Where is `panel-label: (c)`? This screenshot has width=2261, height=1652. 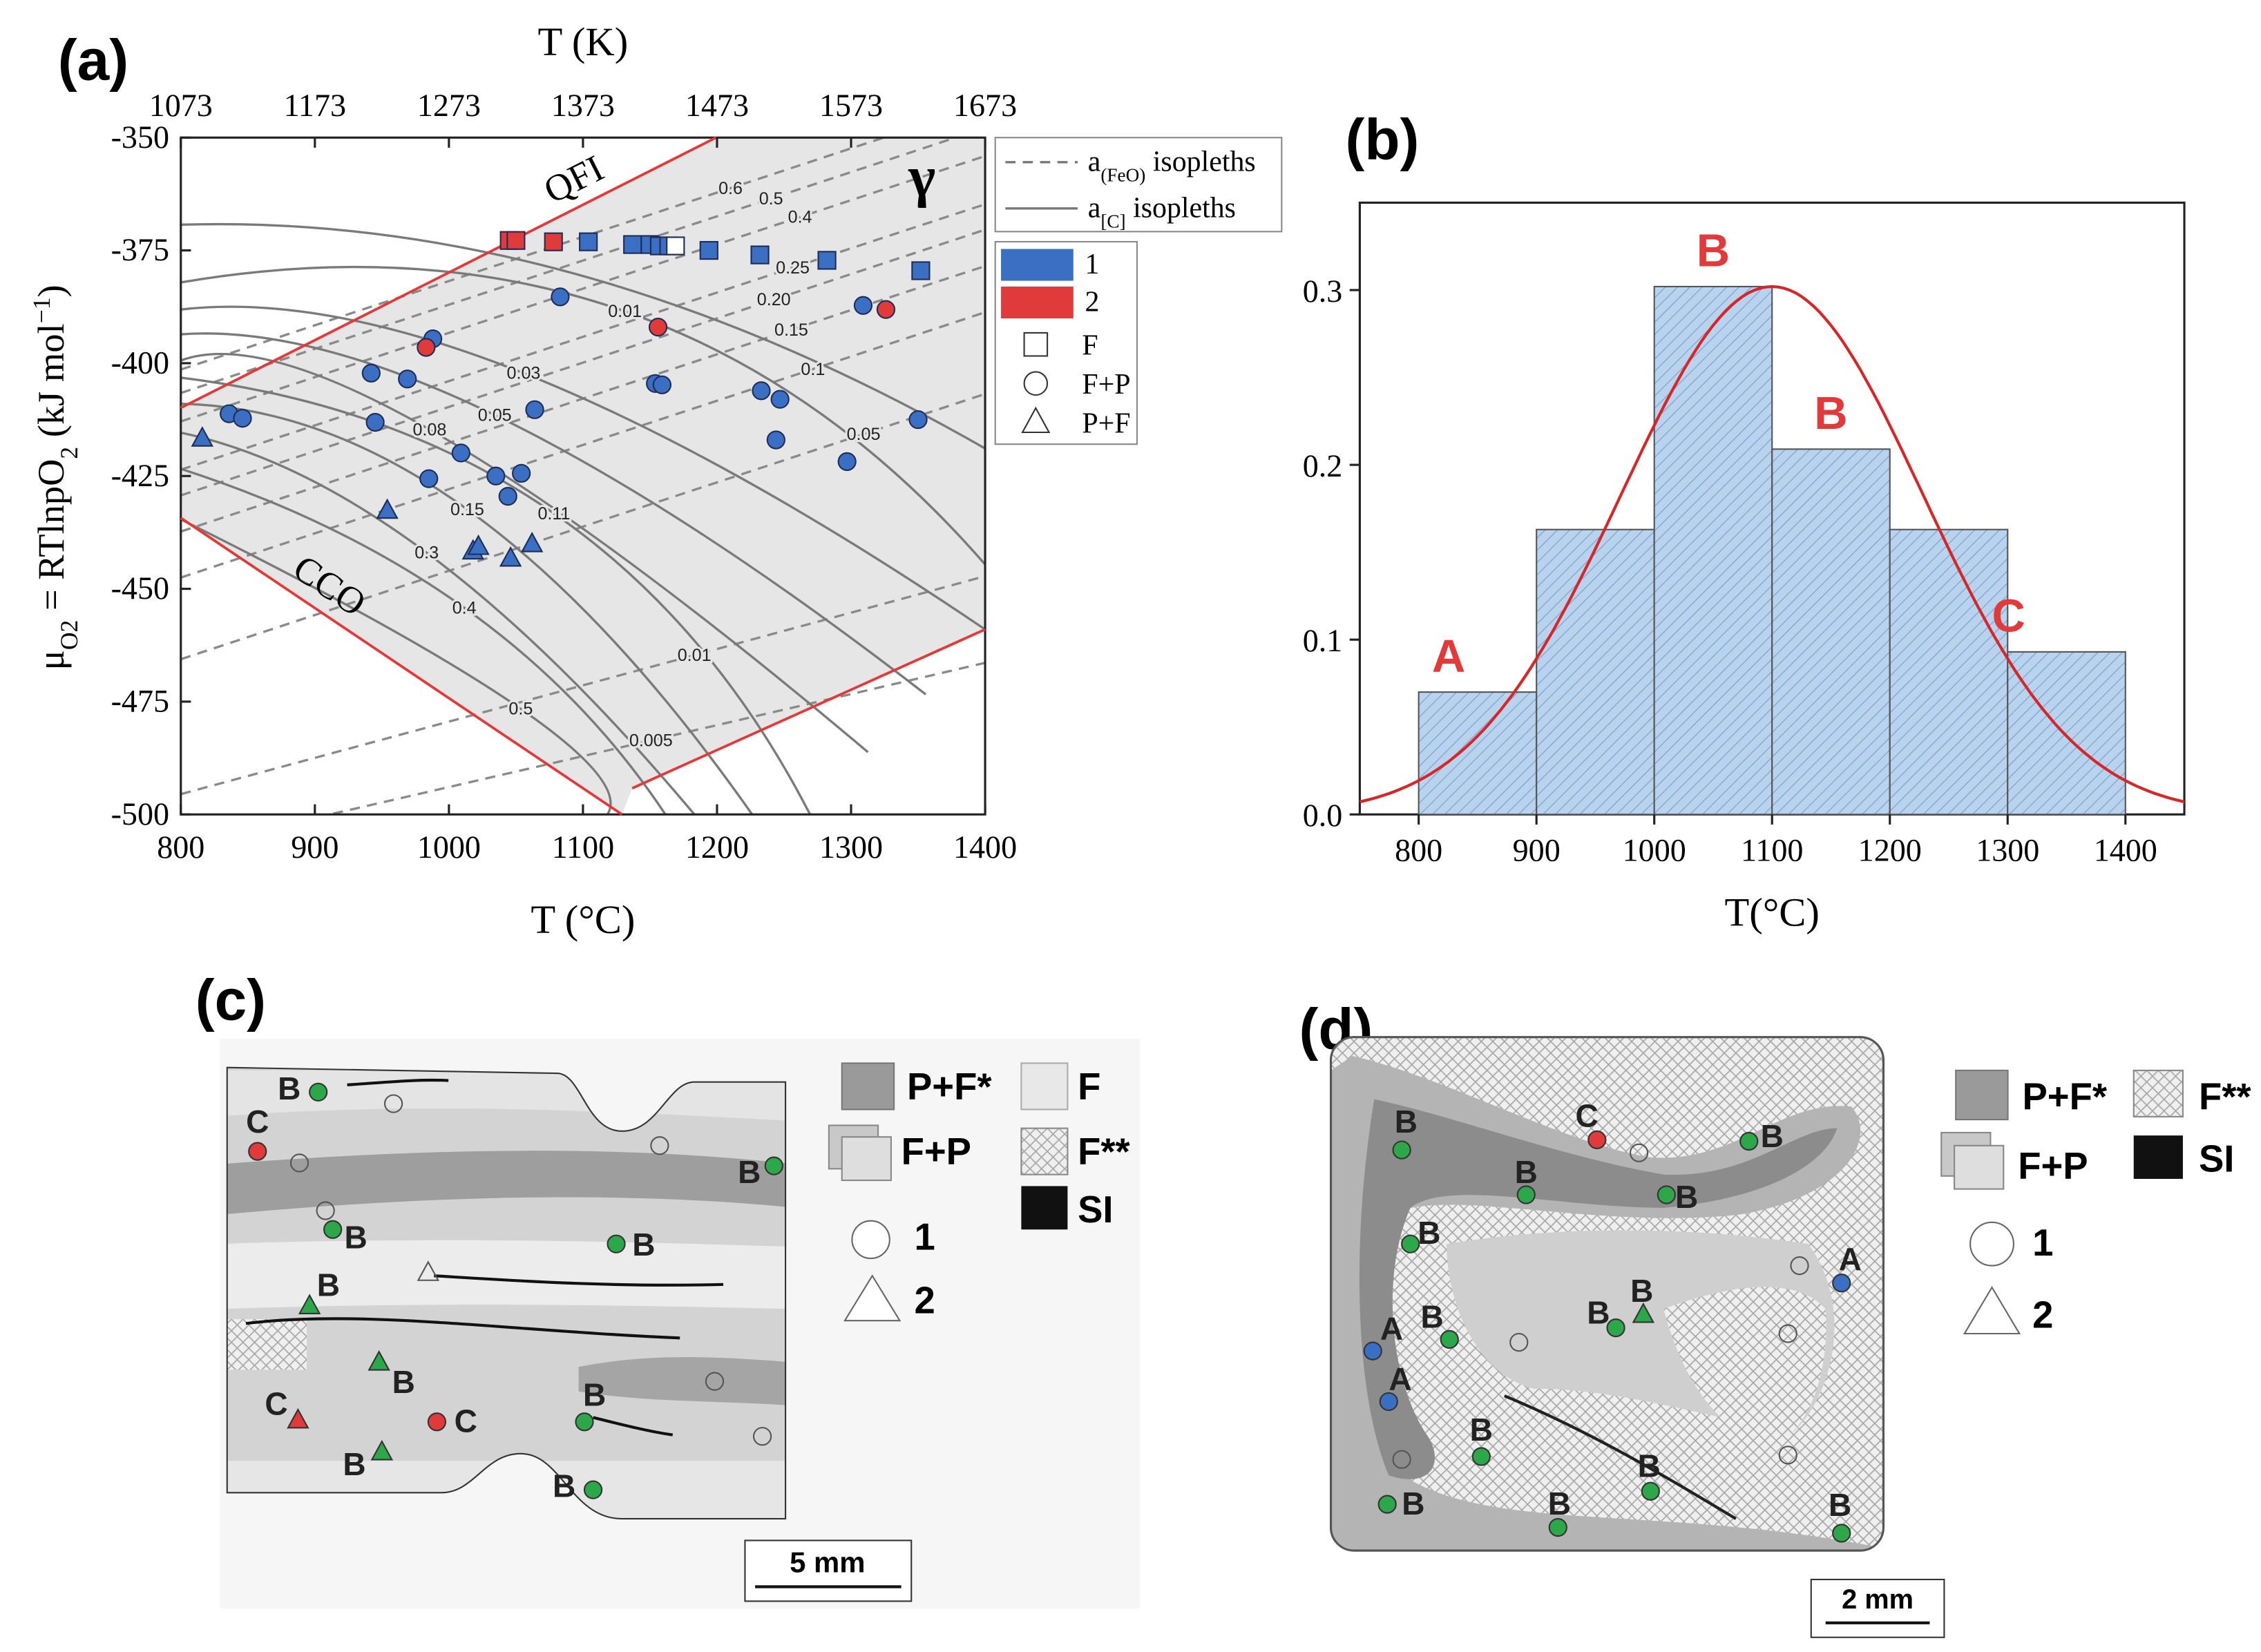
panel-label: (c) is located at coordinates (231, 1000).